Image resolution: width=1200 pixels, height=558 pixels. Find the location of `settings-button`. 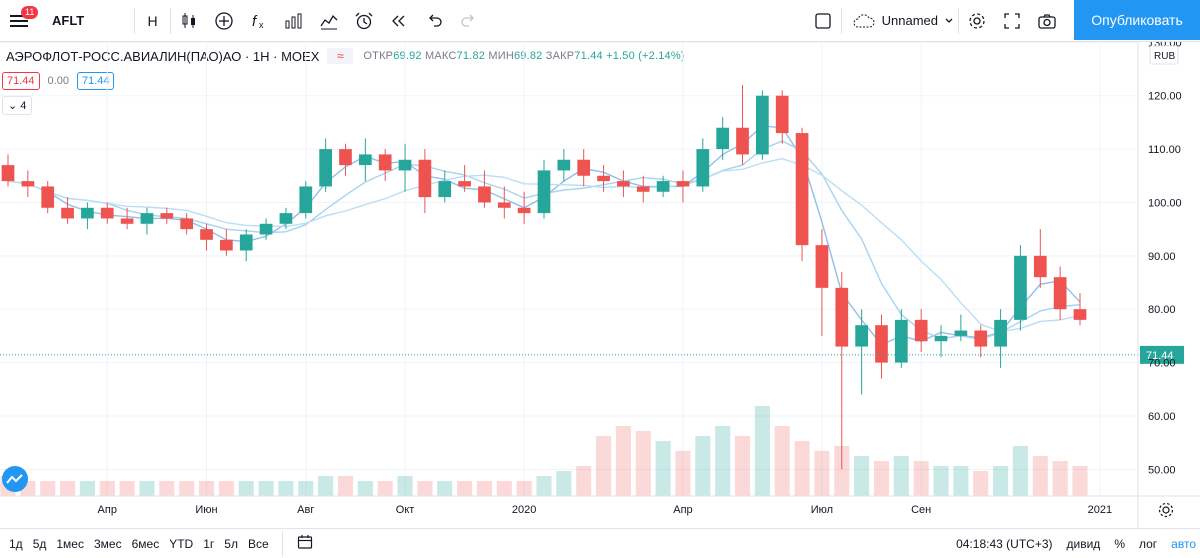

settings-button is located at coordinates (976, 21).